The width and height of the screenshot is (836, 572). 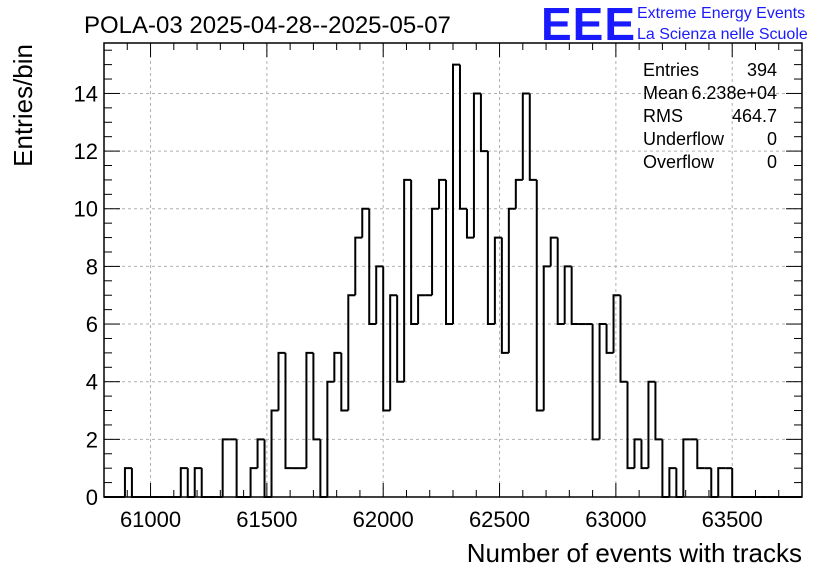 I want to click on stat-underflow-value: 0, so click(x=772, y=139).